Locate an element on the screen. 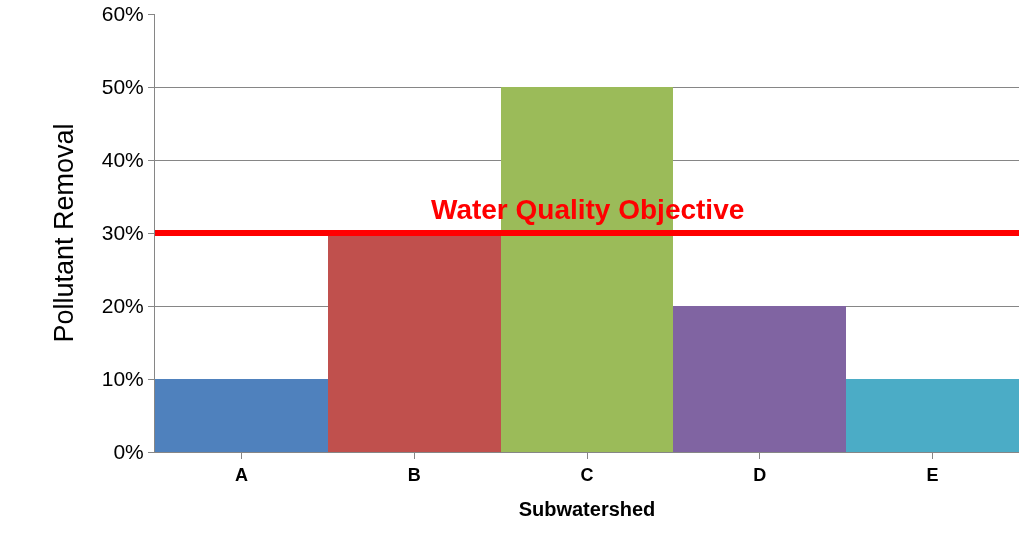  x-tick-label: B is located at coordinates (414, 474).